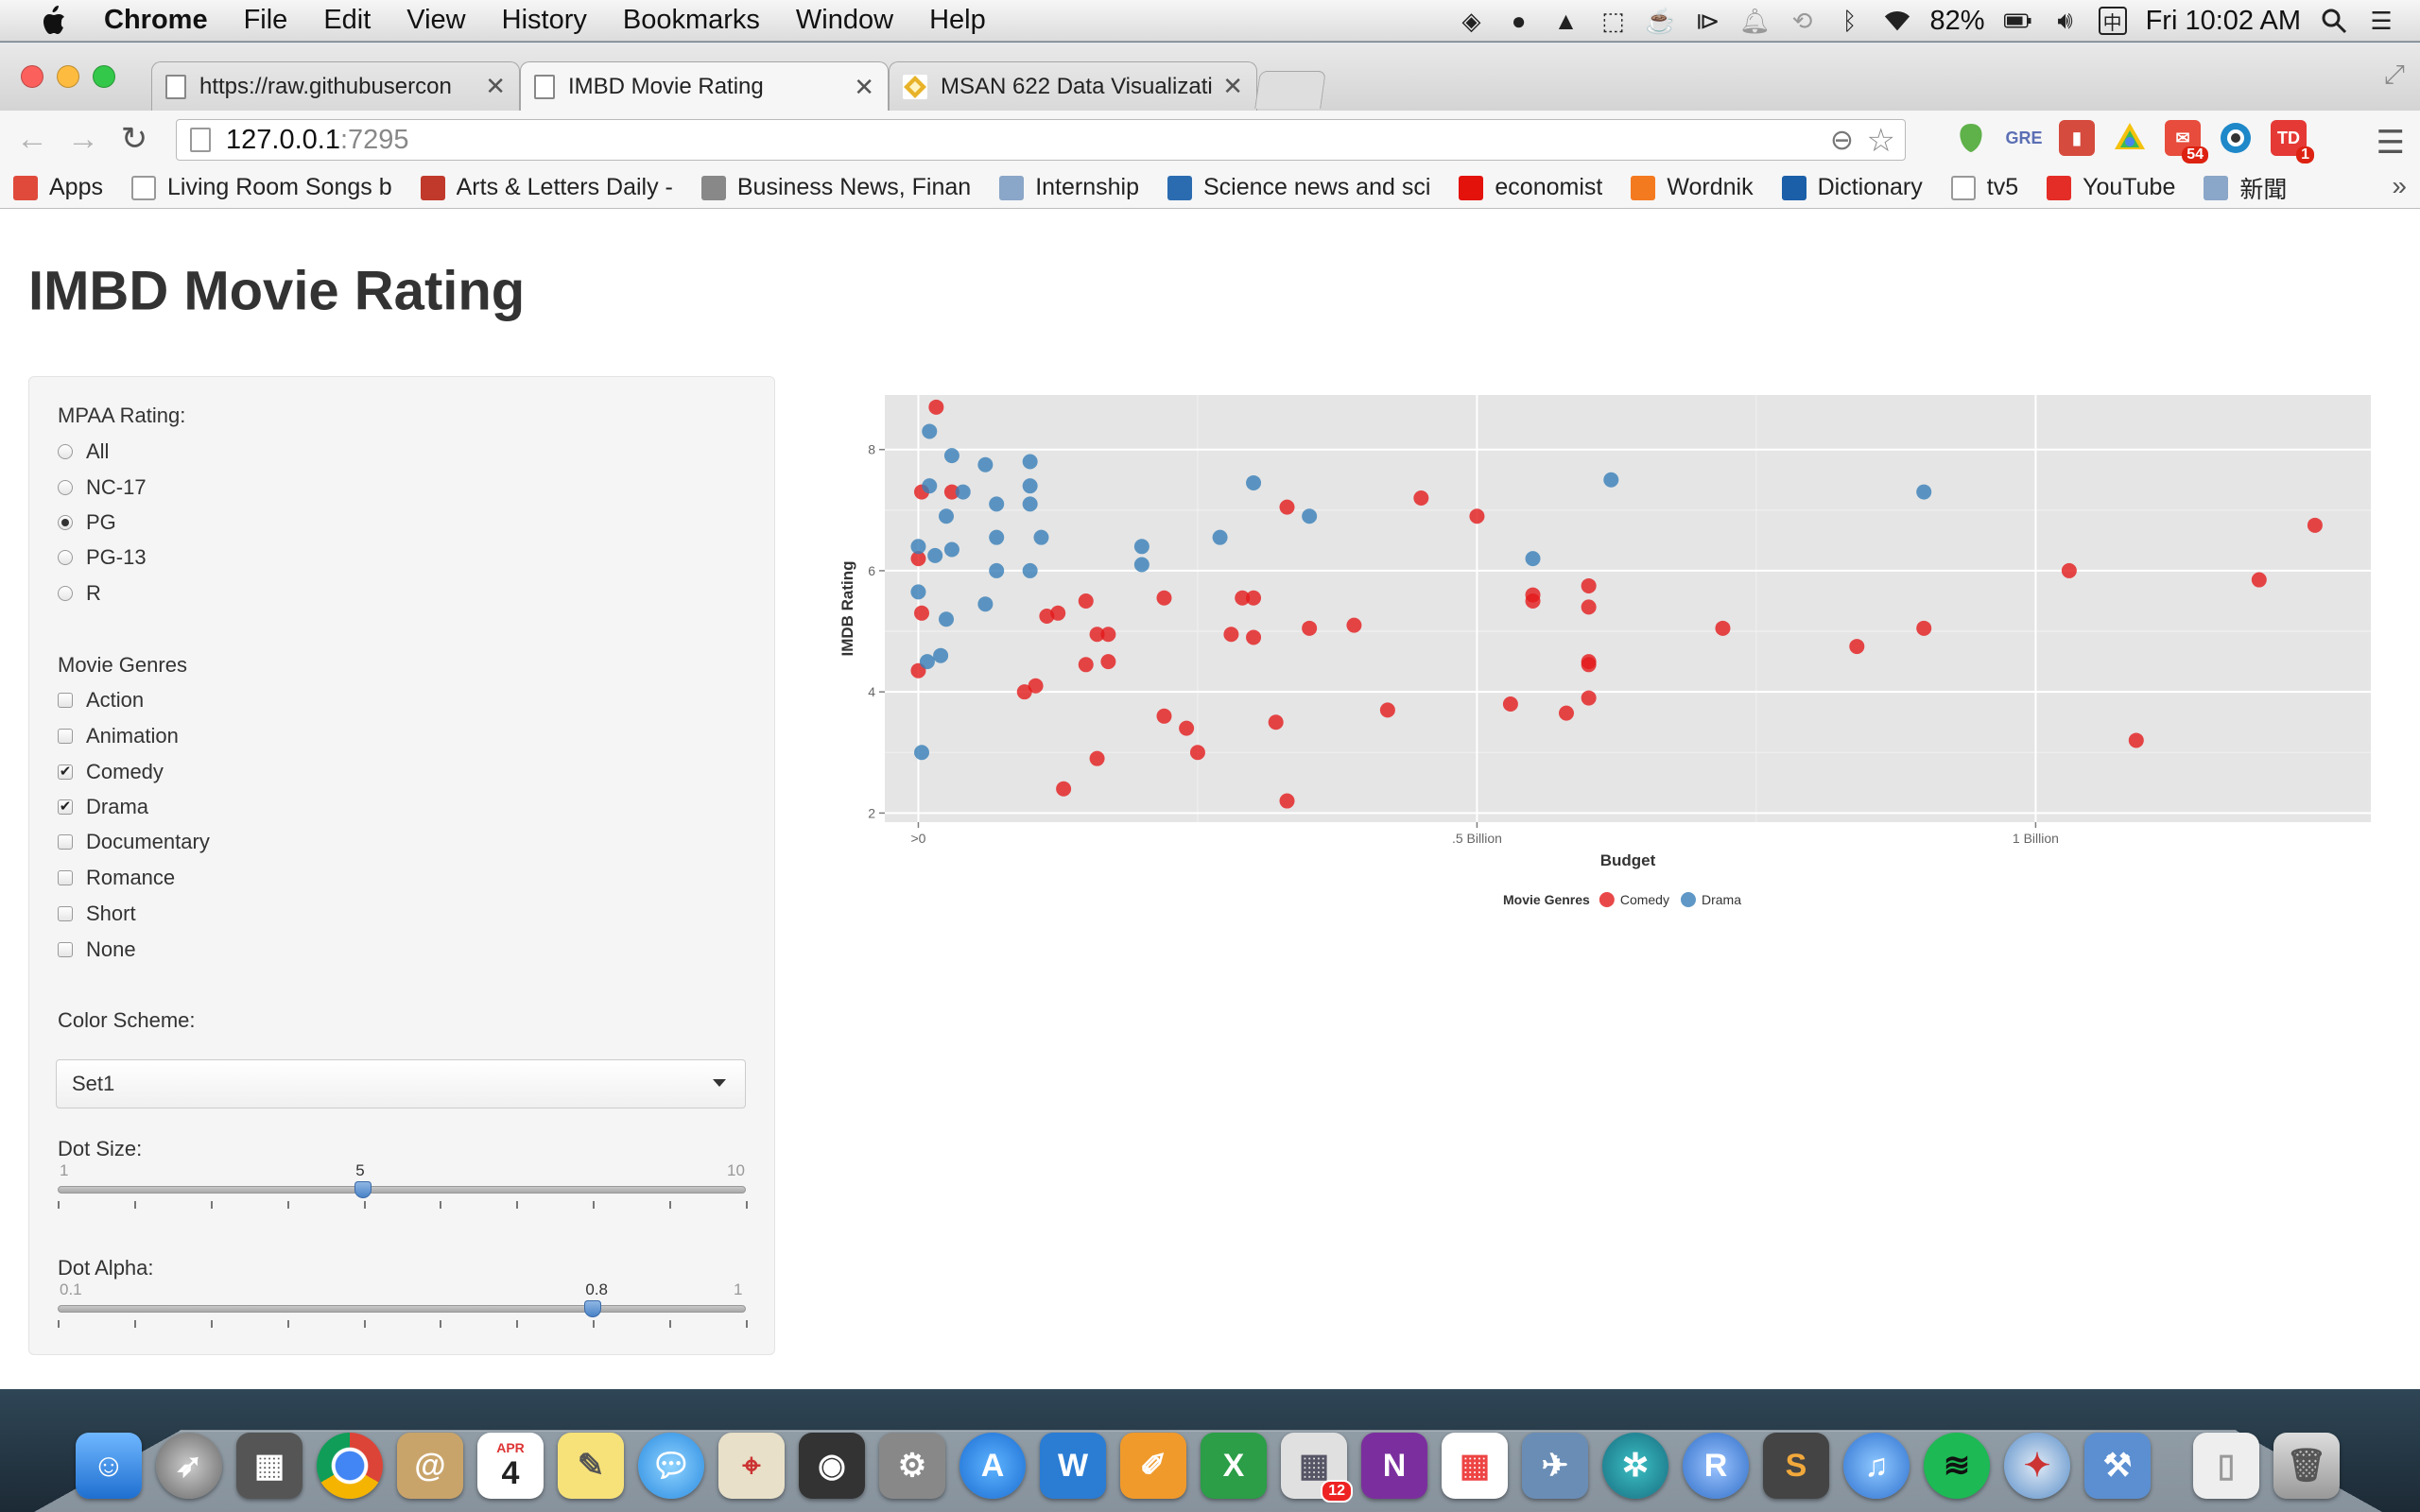 The image size is (2420, 1512). Describe the element at coordinates (1971, 138) in the screenshot. I see `evernote-icon` at that location.